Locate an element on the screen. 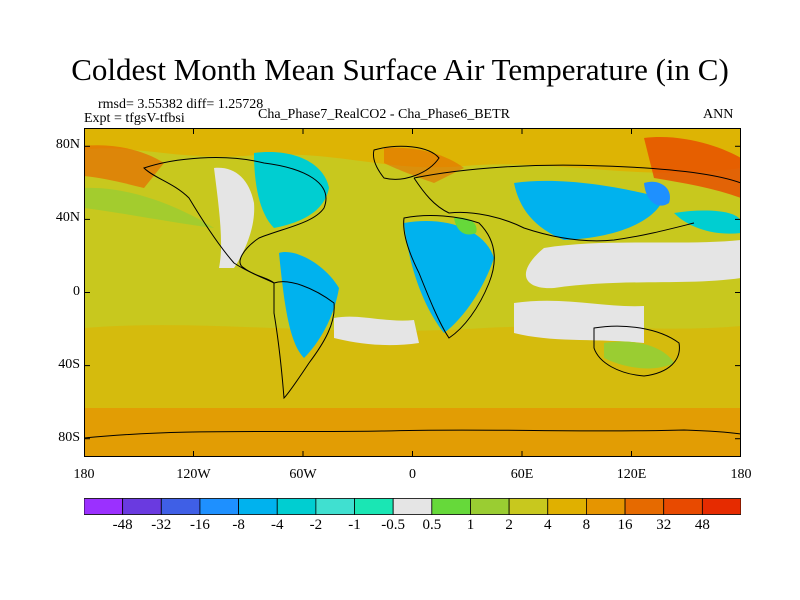 This screenshot has height=600, width=800. north-pacific-green is located at coordinates (149, 207).